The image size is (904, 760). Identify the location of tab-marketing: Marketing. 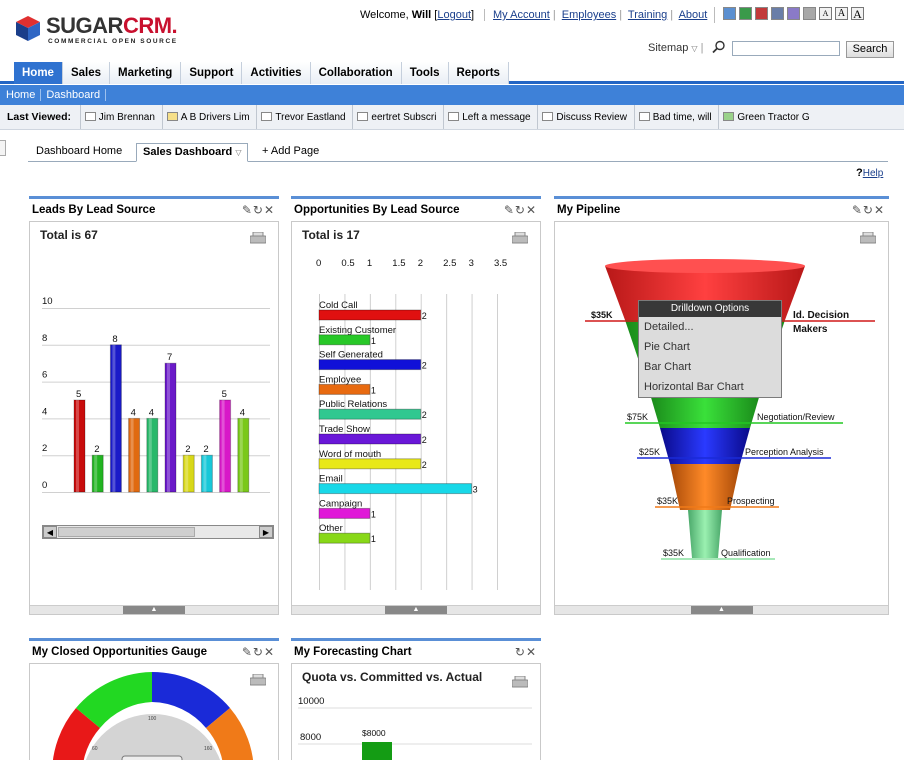
(146, 73).